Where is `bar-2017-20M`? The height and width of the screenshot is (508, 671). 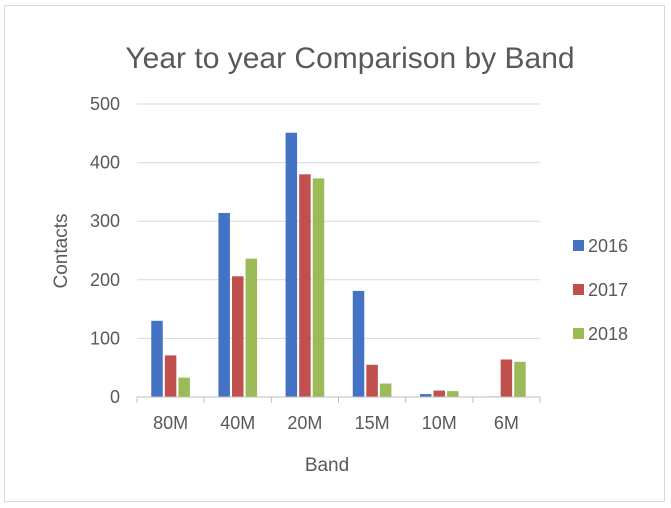 bar-2017-20M is located at coordinates (305, 285).